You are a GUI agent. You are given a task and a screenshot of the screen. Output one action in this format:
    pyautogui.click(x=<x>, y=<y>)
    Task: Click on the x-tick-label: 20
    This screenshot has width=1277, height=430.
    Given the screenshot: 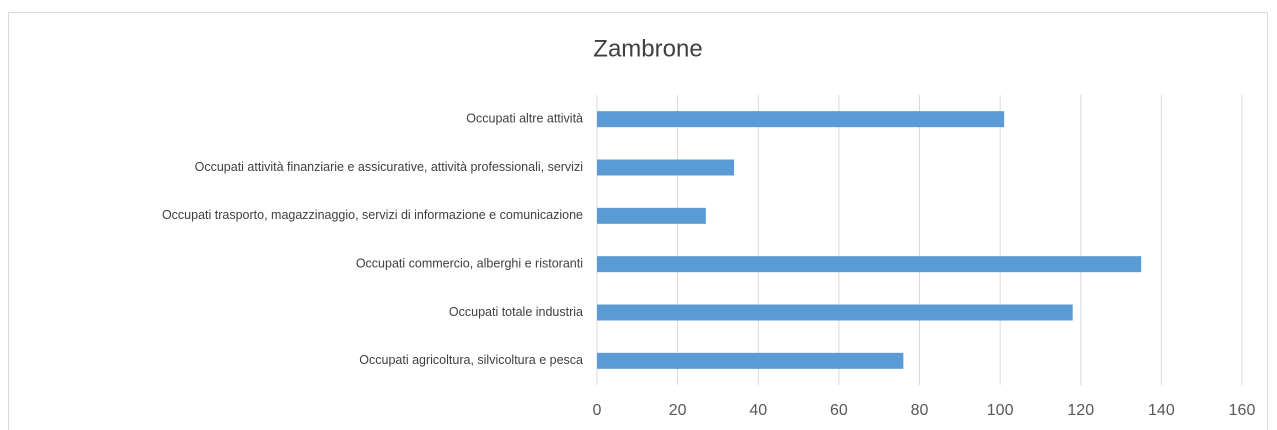 What is the action you would take?
    pyautogui.click(x=678, y=410)
    